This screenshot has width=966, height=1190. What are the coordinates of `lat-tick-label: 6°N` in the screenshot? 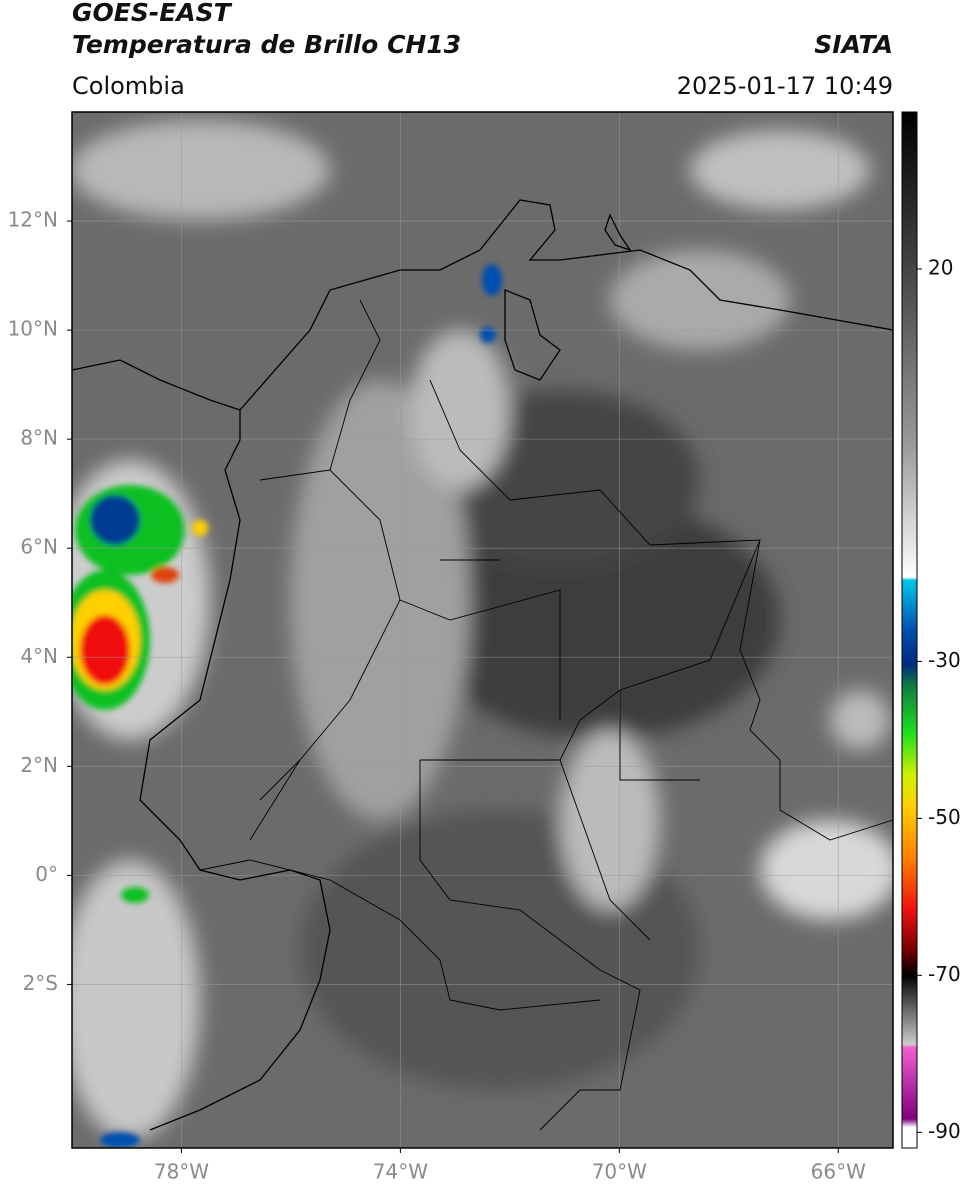 It's located at (39, 547).